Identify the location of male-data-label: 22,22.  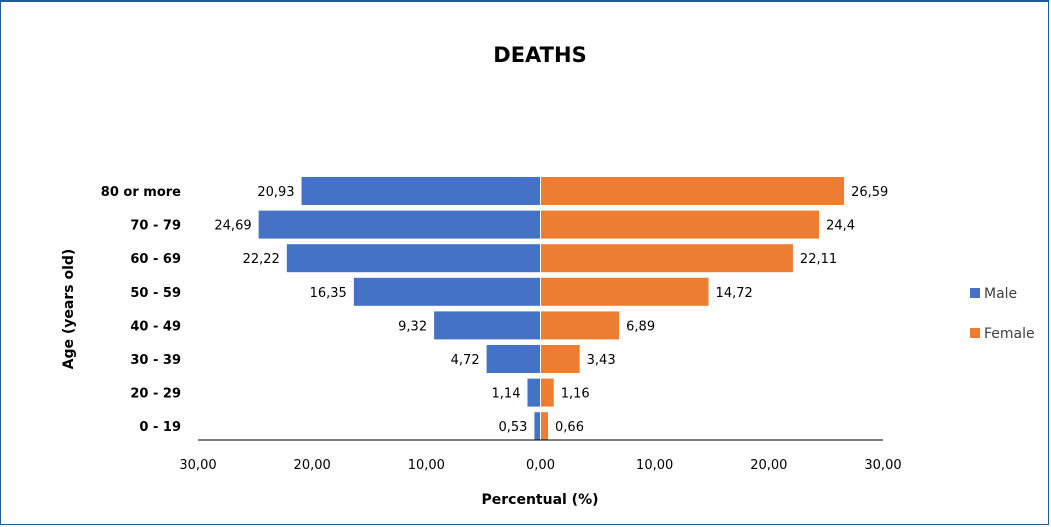
(261, 259).